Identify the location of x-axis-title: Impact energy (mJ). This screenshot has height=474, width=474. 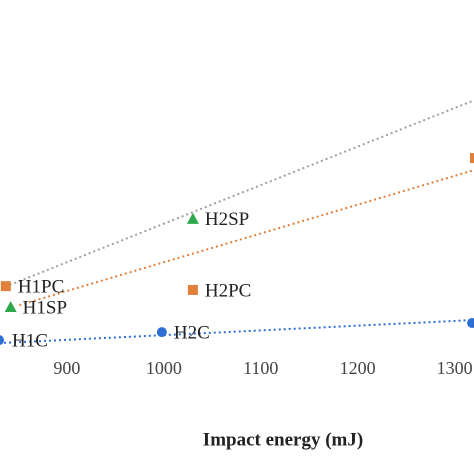
(283, 439).